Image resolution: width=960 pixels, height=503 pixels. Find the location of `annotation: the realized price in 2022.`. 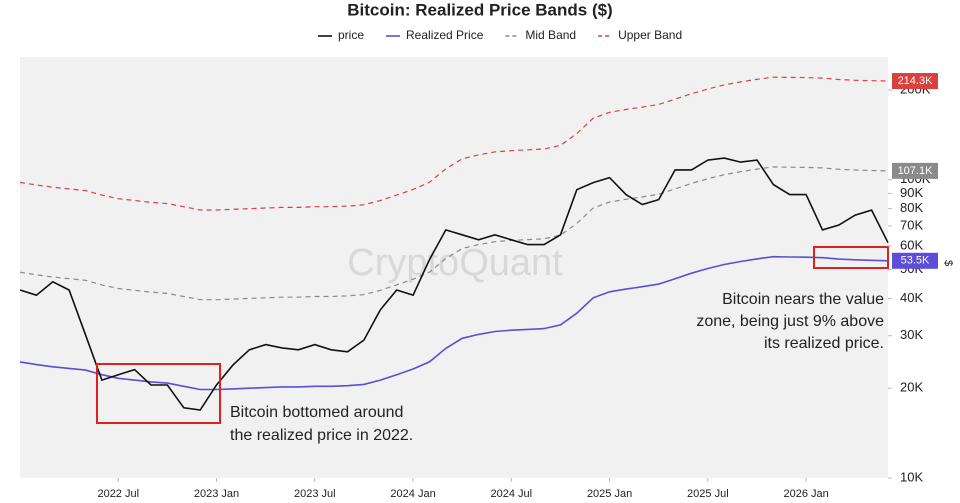

annotation: the realized price in 2022. is located at coordinates (321, 435).